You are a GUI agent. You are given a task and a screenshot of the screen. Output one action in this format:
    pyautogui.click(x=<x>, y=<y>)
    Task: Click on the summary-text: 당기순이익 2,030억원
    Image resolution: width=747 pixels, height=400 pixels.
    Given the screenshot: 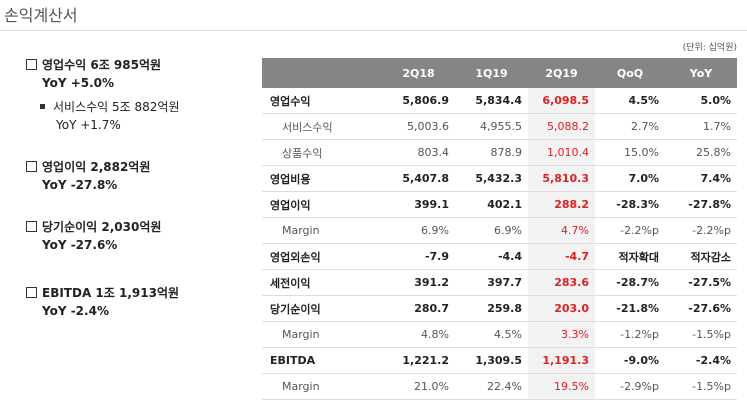 What is the action you would take?
    pyautogui.click(x=102, y=227)
    